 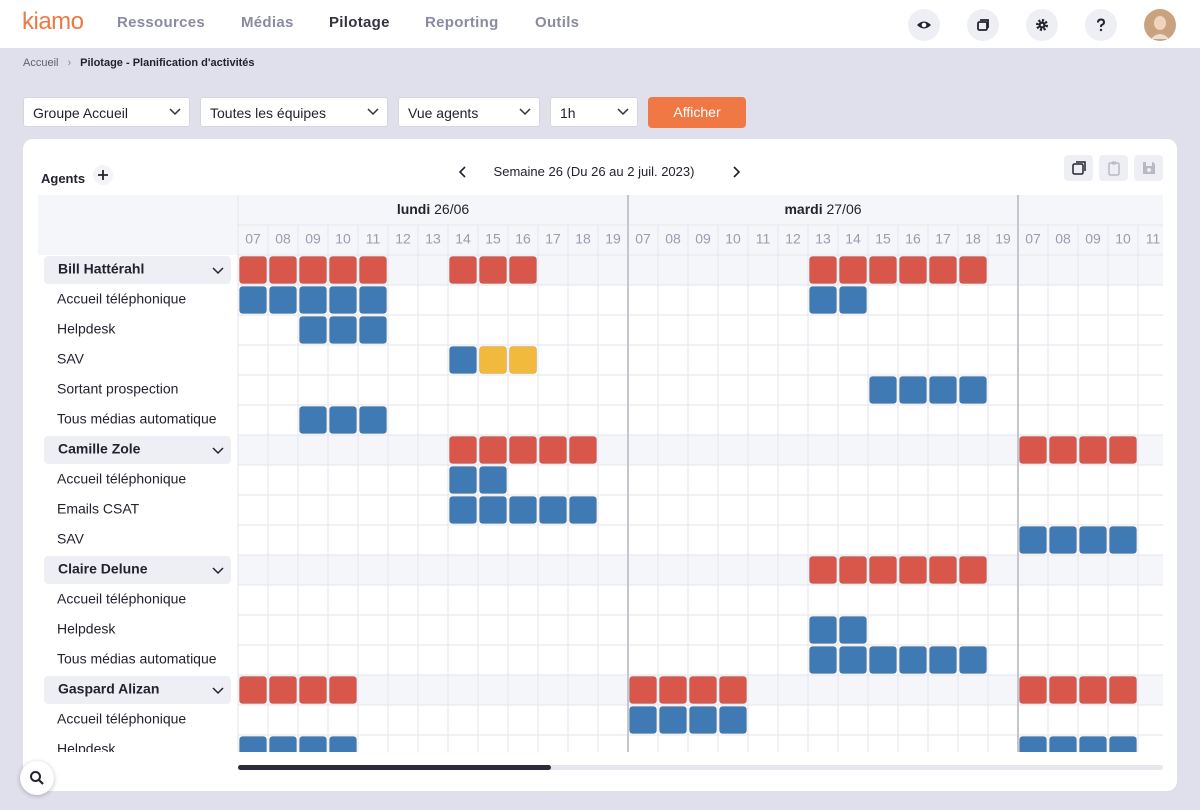 I want to click on help-icon, so click(x=1101, y=25).